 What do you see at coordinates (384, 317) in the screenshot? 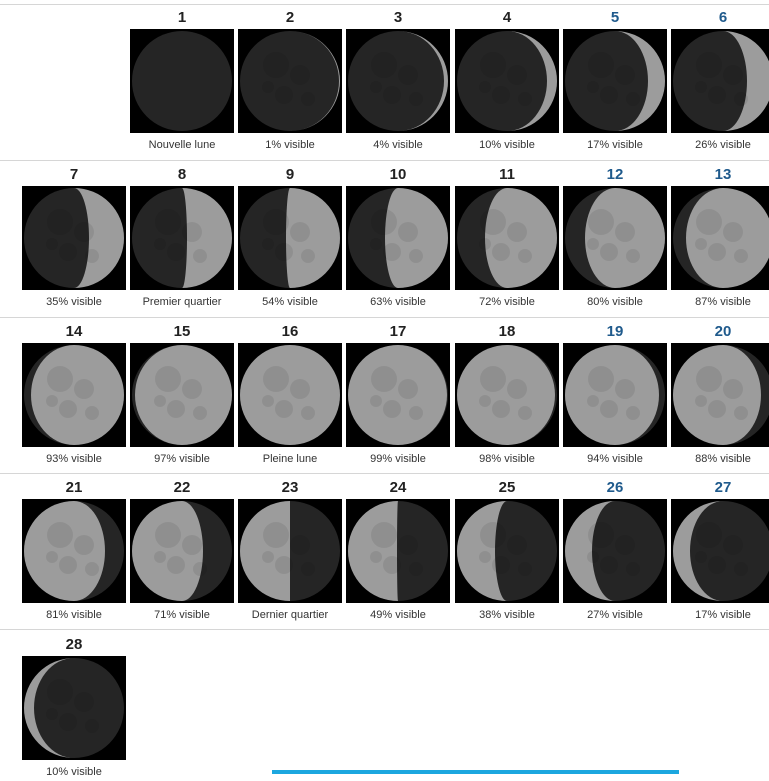
I see `row-divider` at bounding box center [384, 317].